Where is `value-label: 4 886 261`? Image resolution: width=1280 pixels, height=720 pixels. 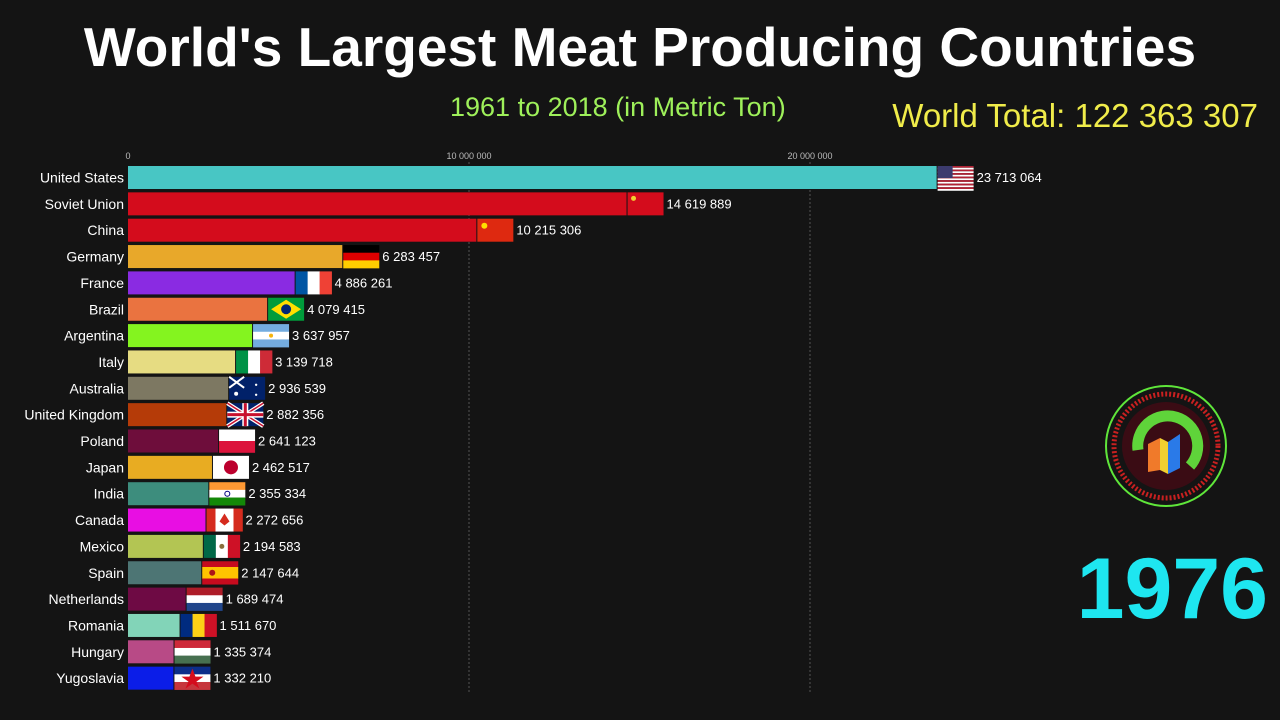 value-label: 4 886 261 is located at coordinates (364, 282).